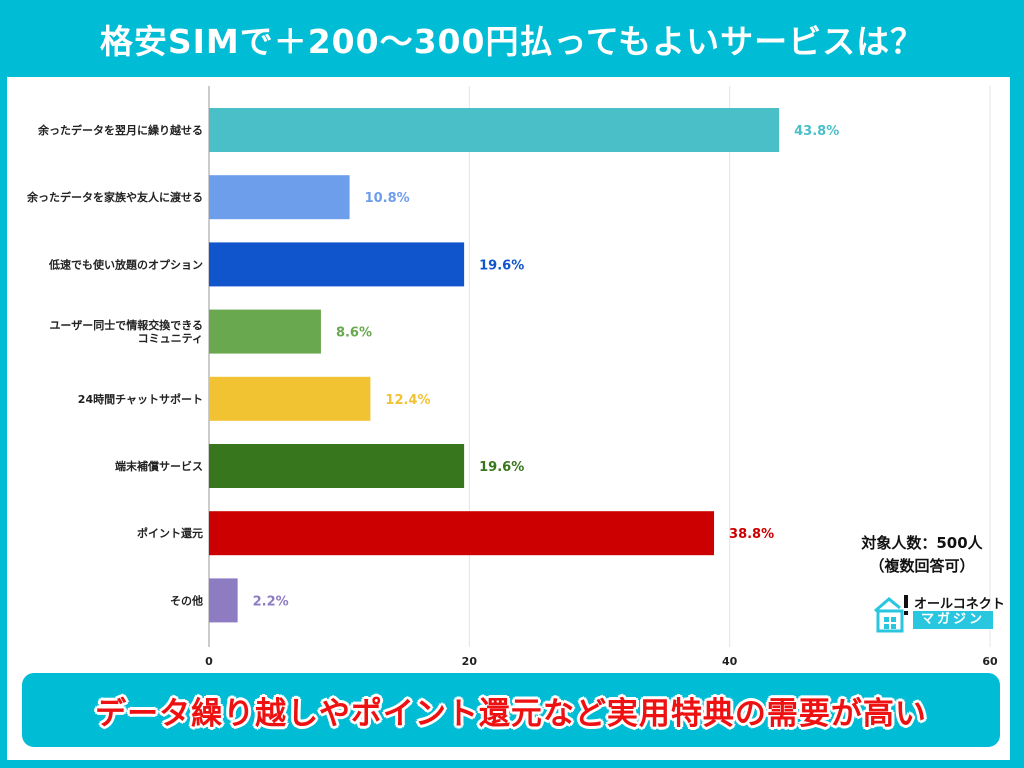 The image size is (1024, 768). Describe the element at coordinates (922, 566) in the screenshot. I see `multiple-answer-note: （複数回答可）` at that location.